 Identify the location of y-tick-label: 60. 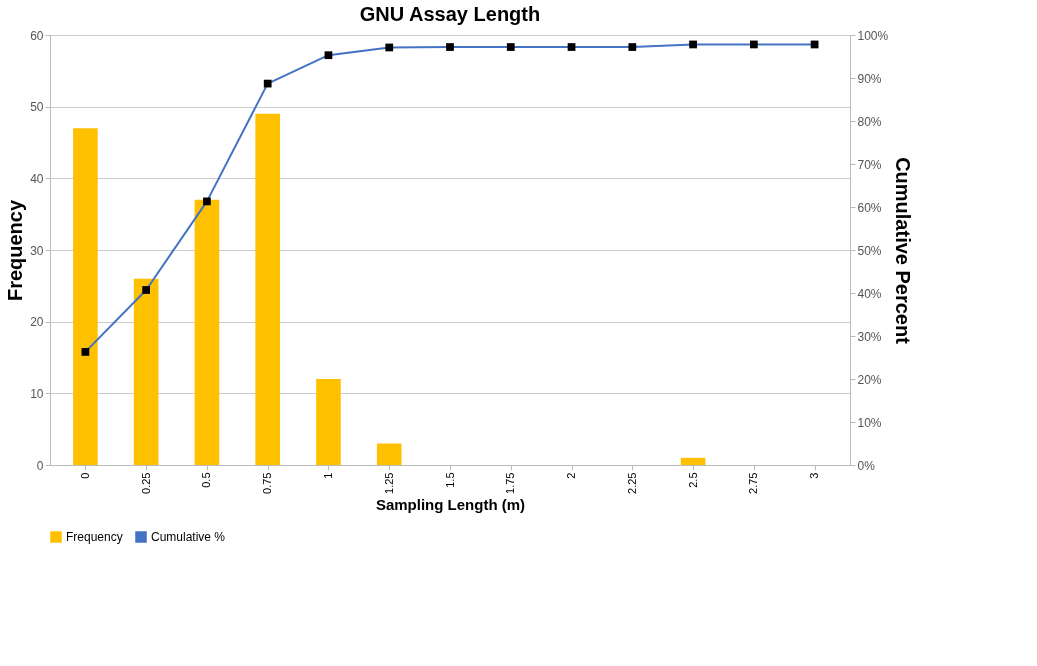
(37, 35).